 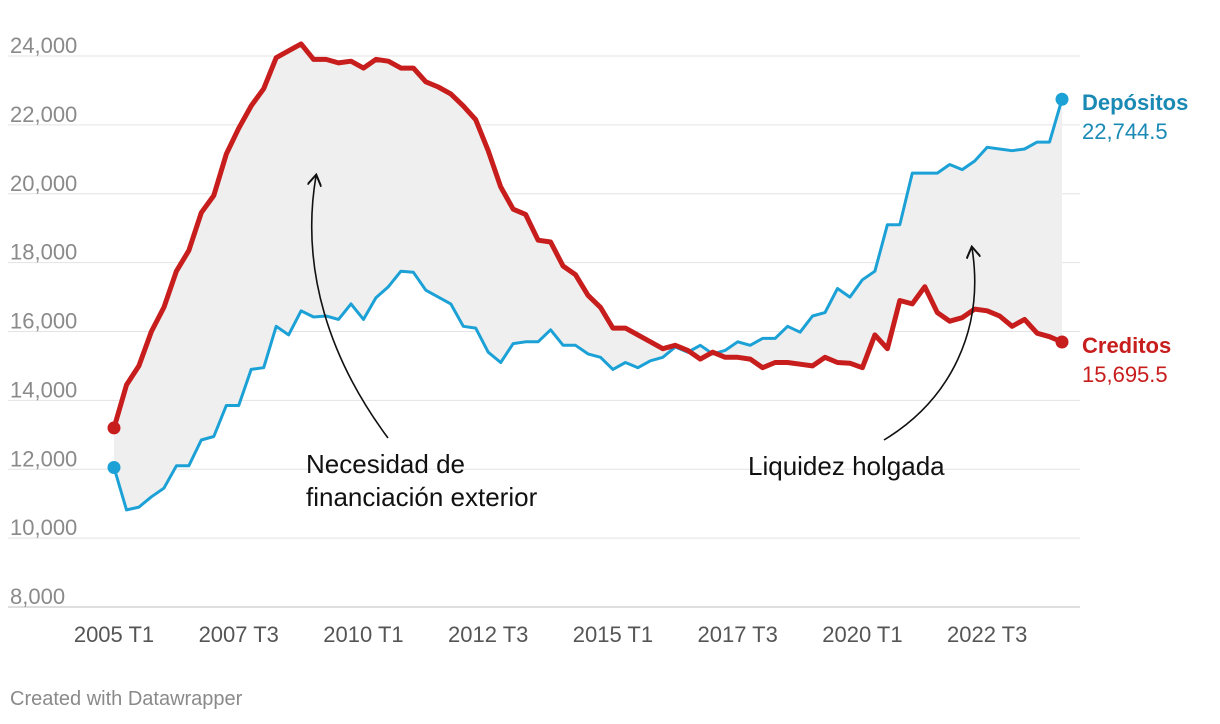 I want to click on x-tick-label: 2010 T1, so click(x=363, y=634).